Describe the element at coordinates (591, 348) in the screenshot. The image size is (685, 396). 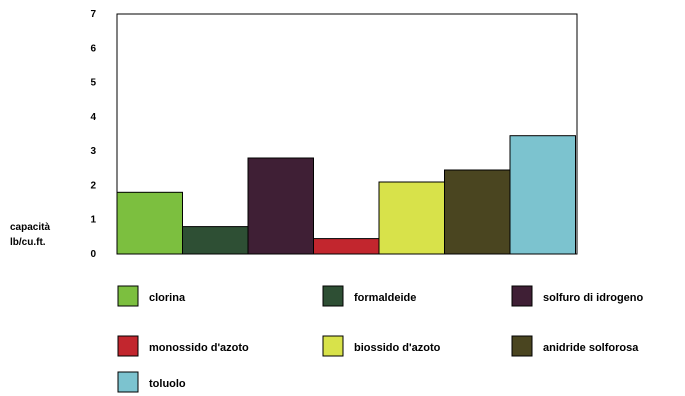
I see `legend-label-5: anidride solforosa` at that location.